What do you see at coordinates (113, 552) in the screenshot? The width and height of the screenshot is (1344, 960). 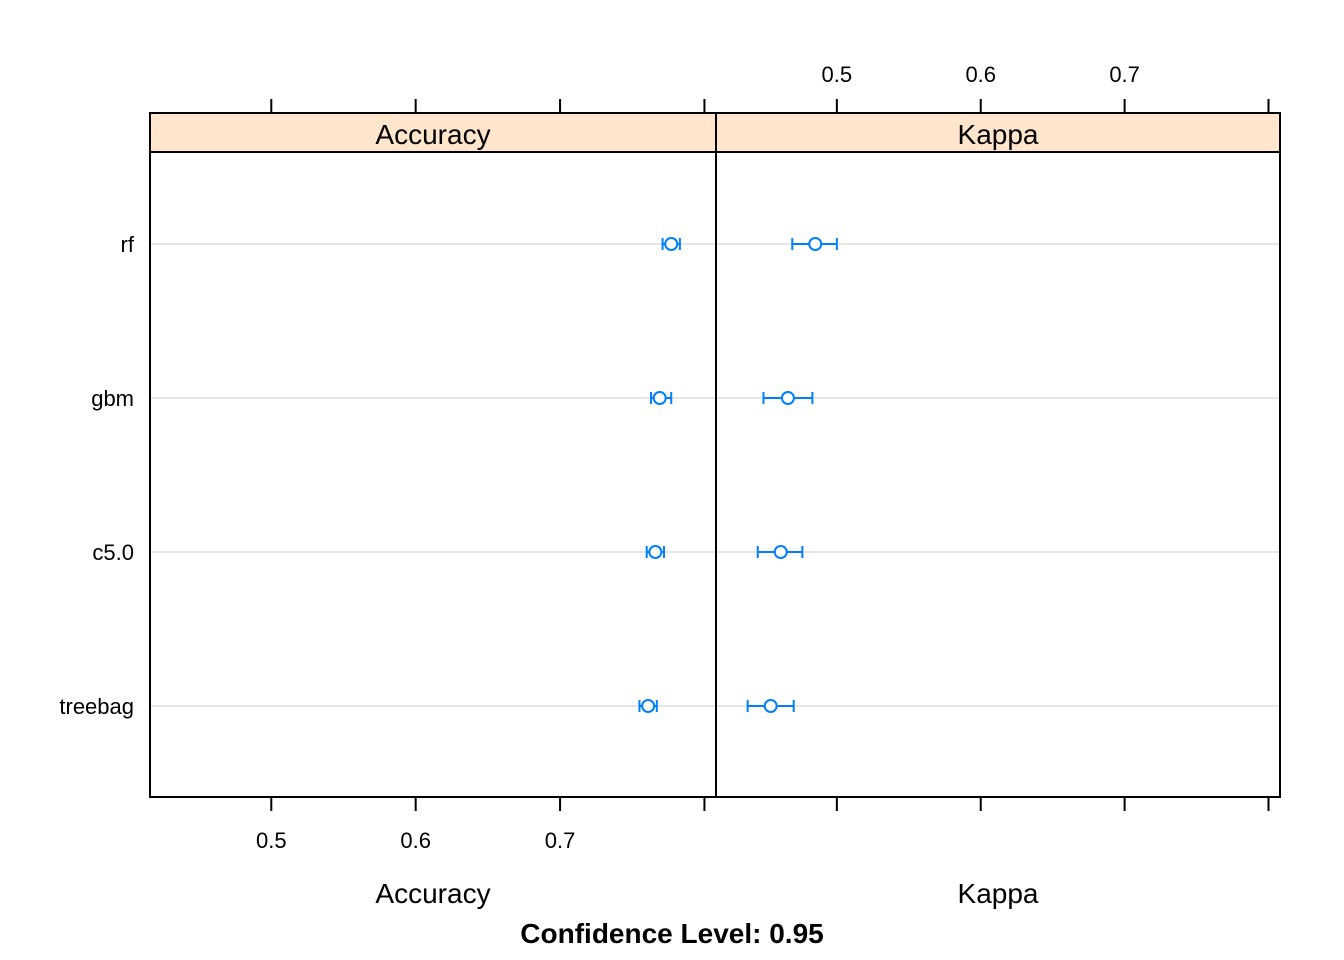 I see `category-label-c5-0: c5.0` at bounding box center [113, 552].